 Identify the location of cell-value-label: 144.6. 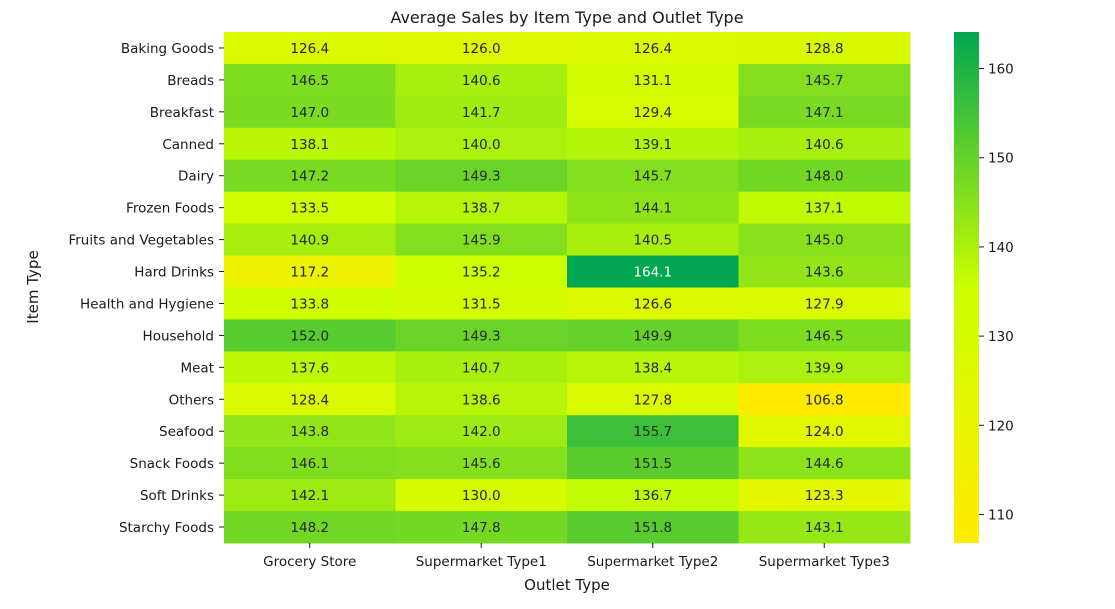
(824, 464).